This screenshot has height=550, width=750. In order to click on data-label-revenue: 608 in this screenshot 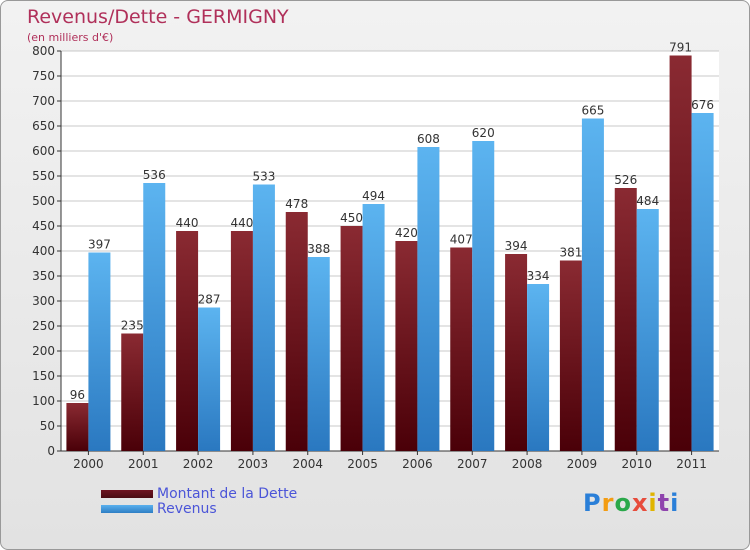, I will do `click(428, 139)`.